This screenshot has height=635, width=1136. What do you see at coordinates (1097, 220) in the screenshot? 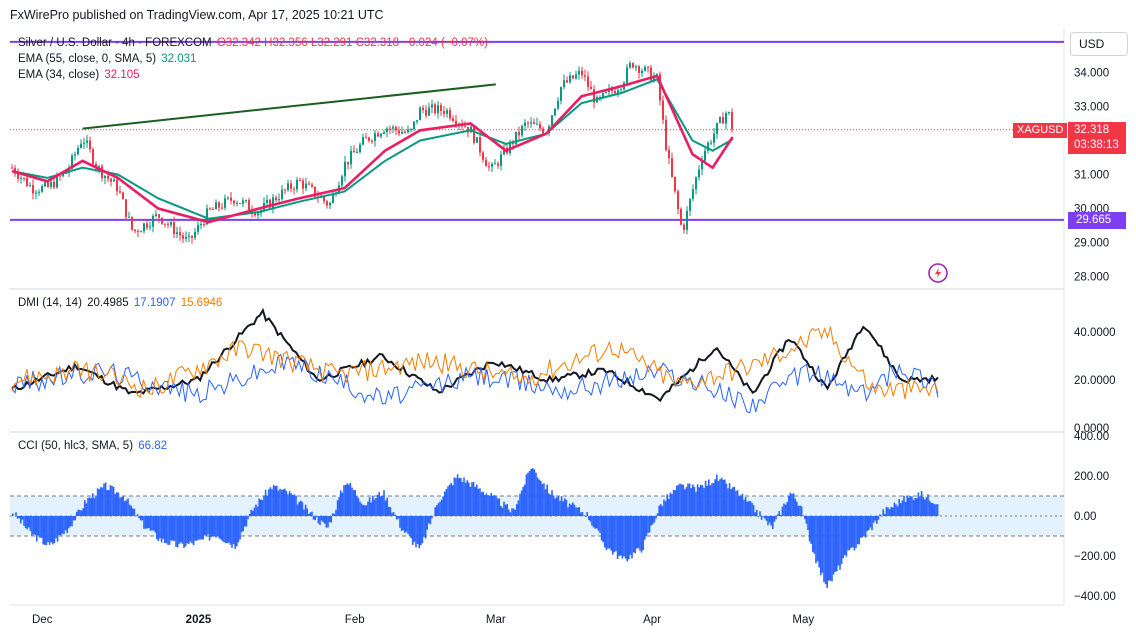
I see `level-tag: 29.665` at bounding box center [1097, 220].